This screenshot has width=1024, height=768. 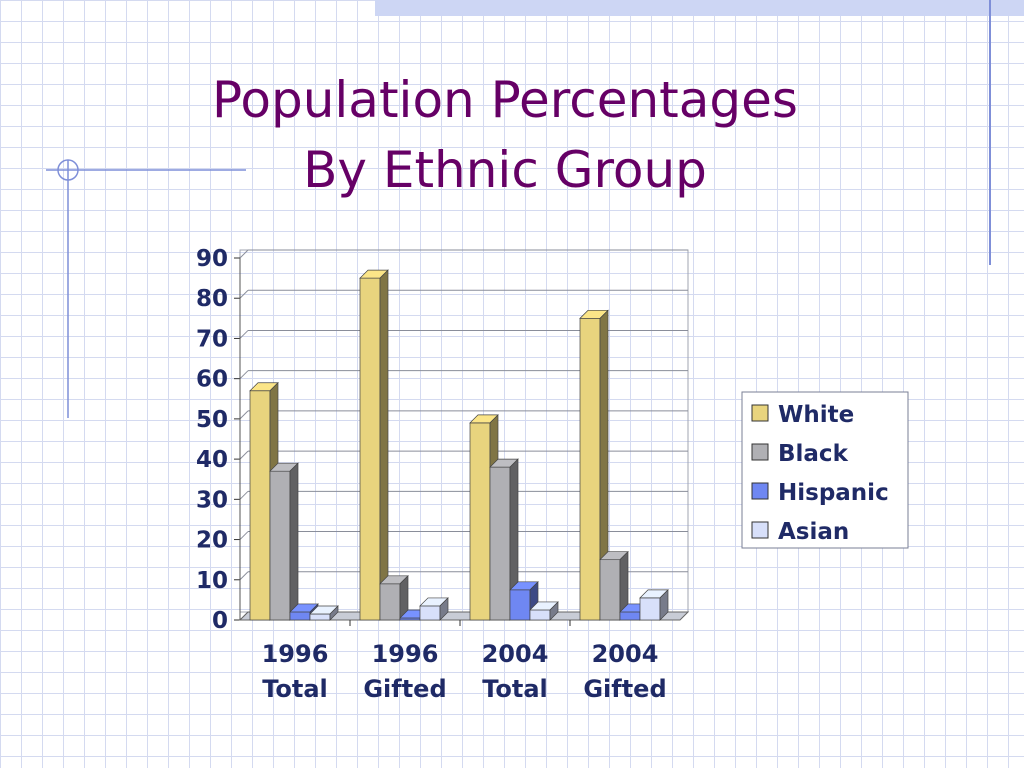 I want to click on y-tick-label: 30, so click(x=212, y=500).